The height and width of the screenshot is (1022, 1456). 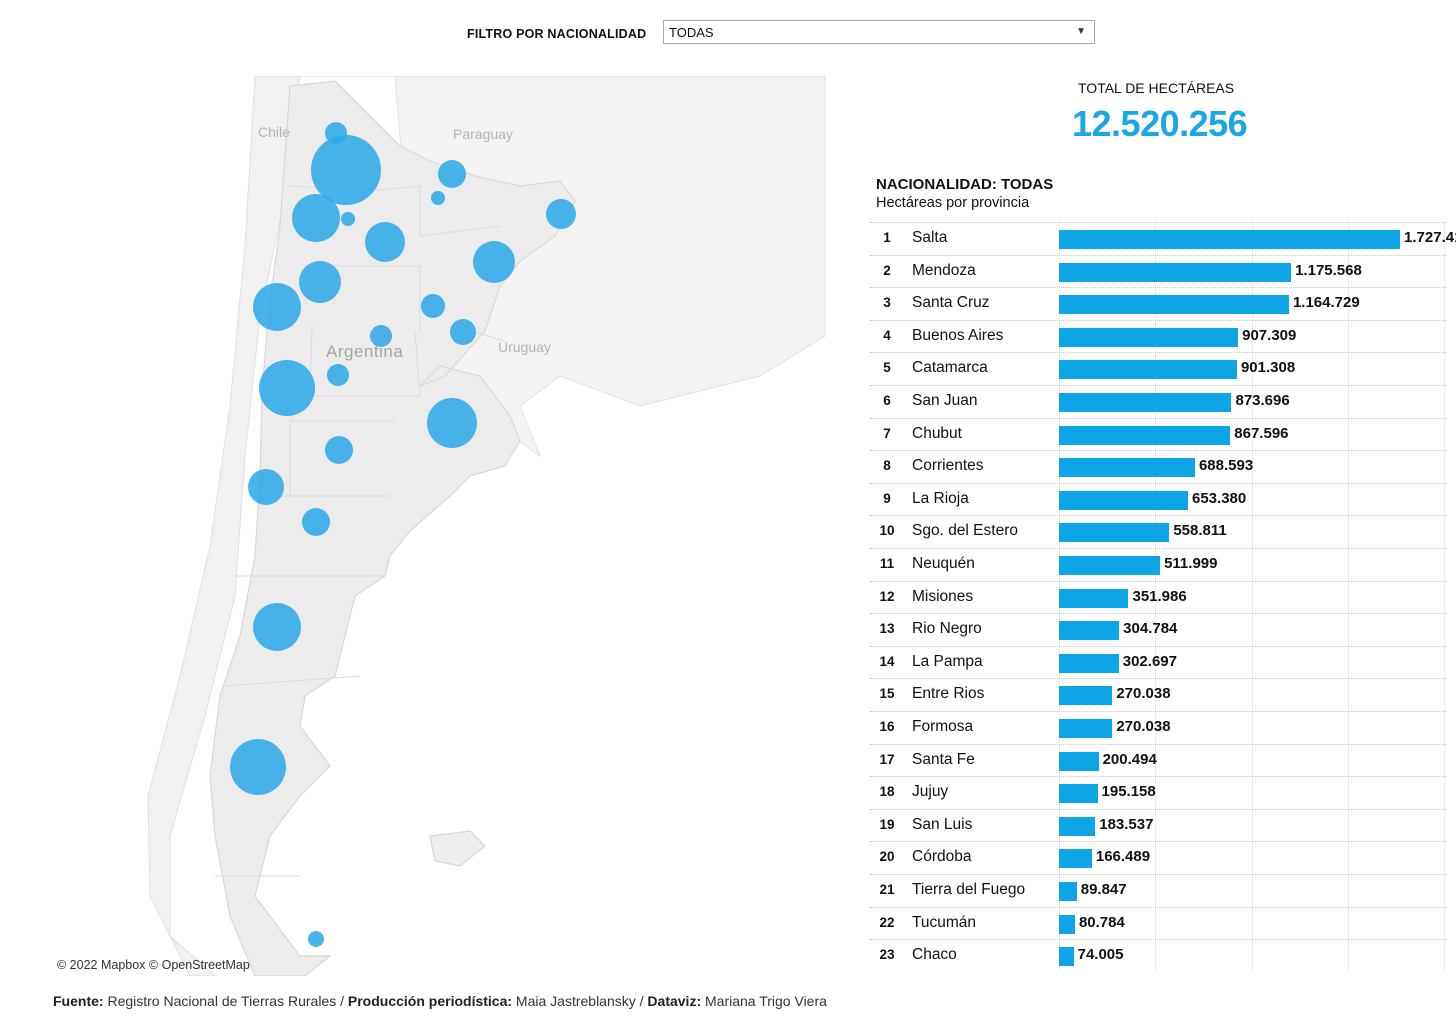 I want to click on row-province-name: La Rioja, so click(x=940, y=498).